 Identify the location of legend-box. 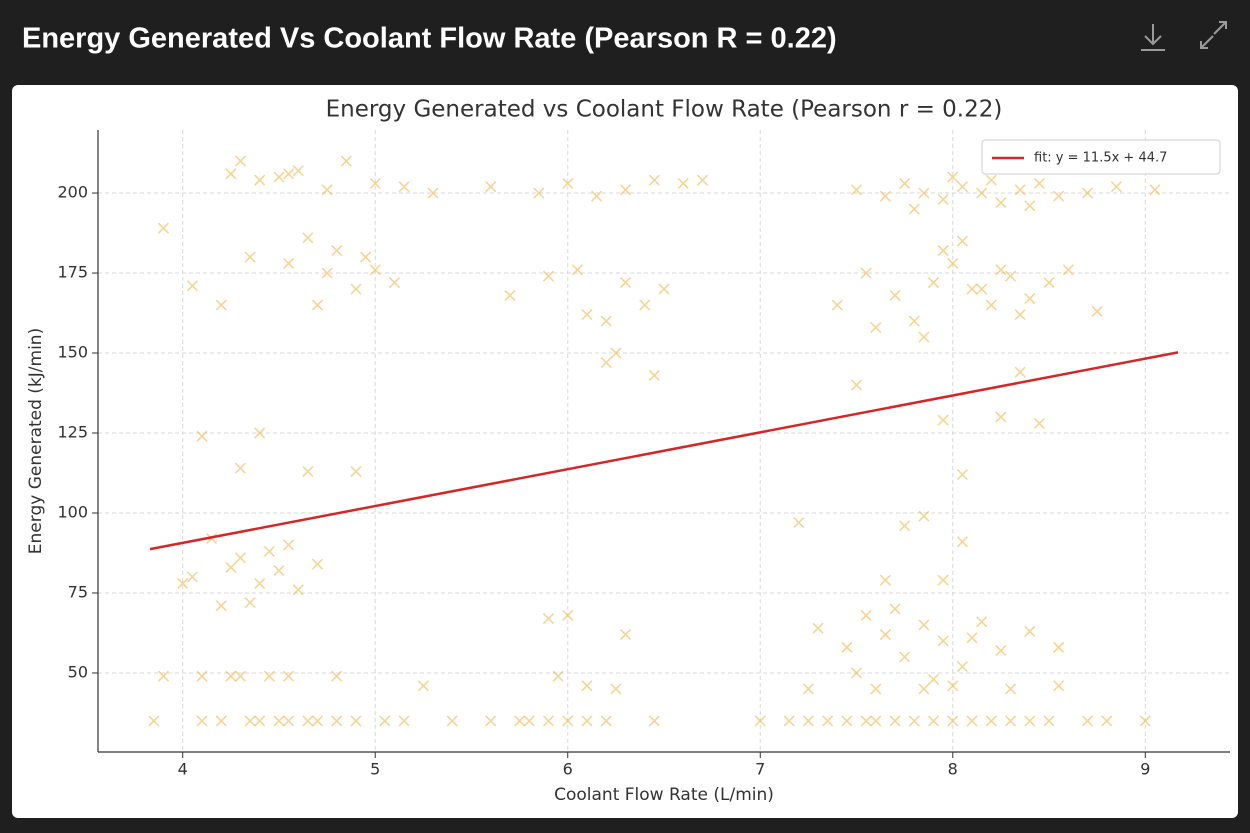
(1101, 157).